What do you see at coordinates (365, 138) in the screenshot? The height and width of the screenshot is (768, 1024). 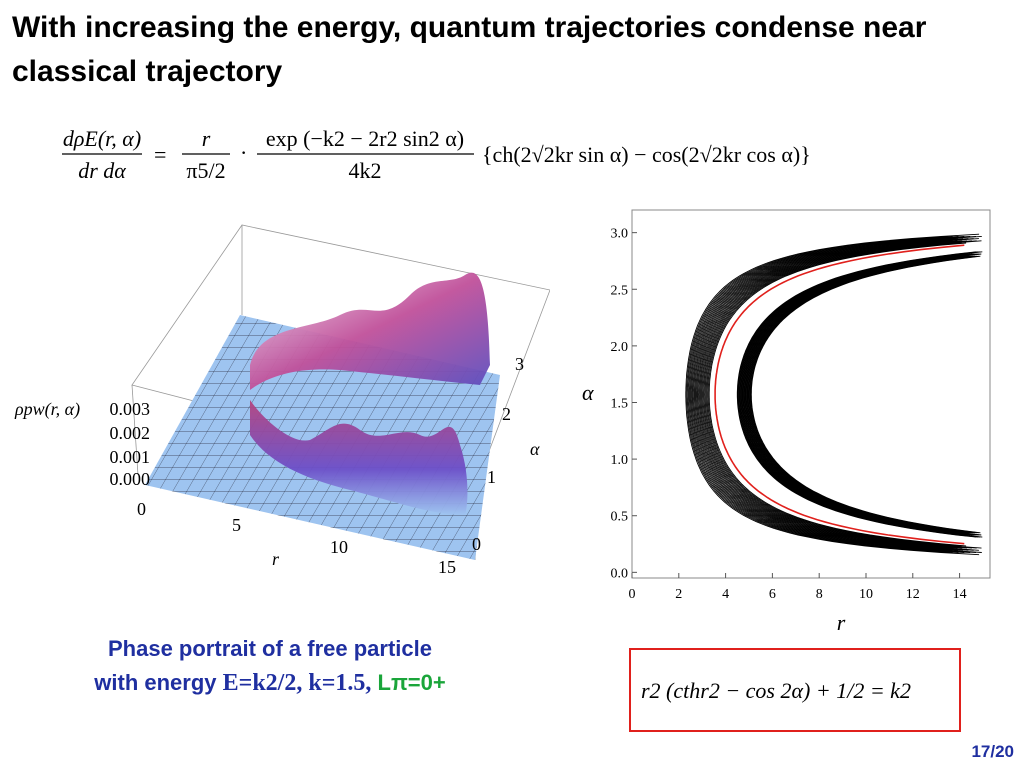 I see `formula-frac2-numerator: exp (−k2 − 2r2 sin2 α)` at bounding box center [365, 138].